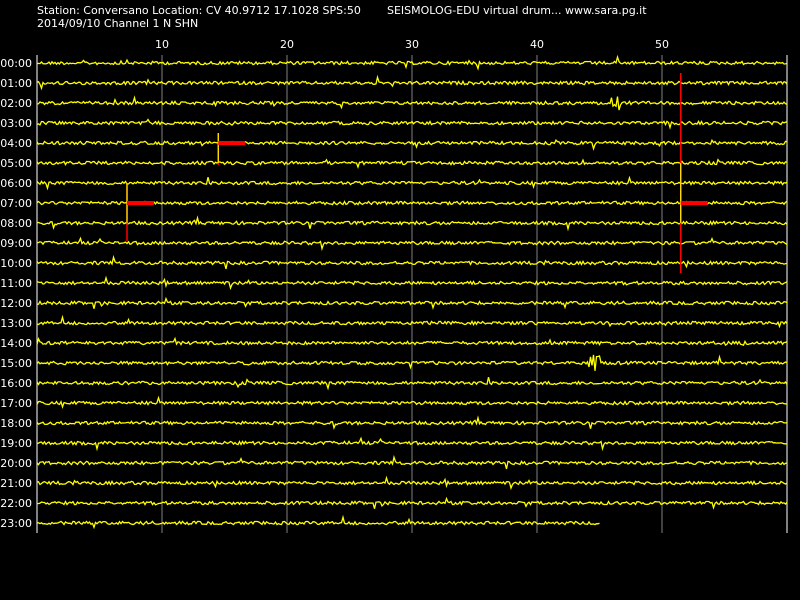  What do you see at coordinates (16, 303) in the screenshot?
I see `hour-label: 12:00` at bounding box center [16, 303].